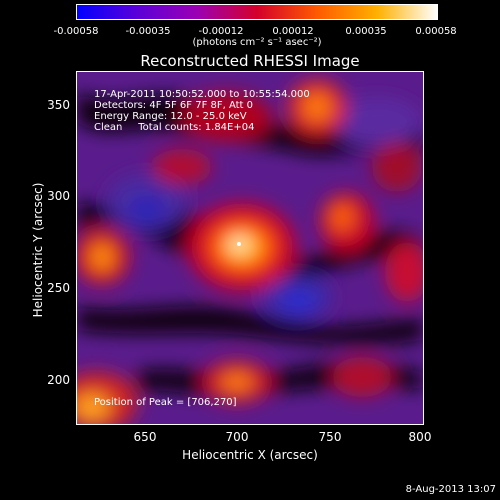 This screenshot has width=500, height=500. I want to click on x-tick: 800, so click(420, 437).